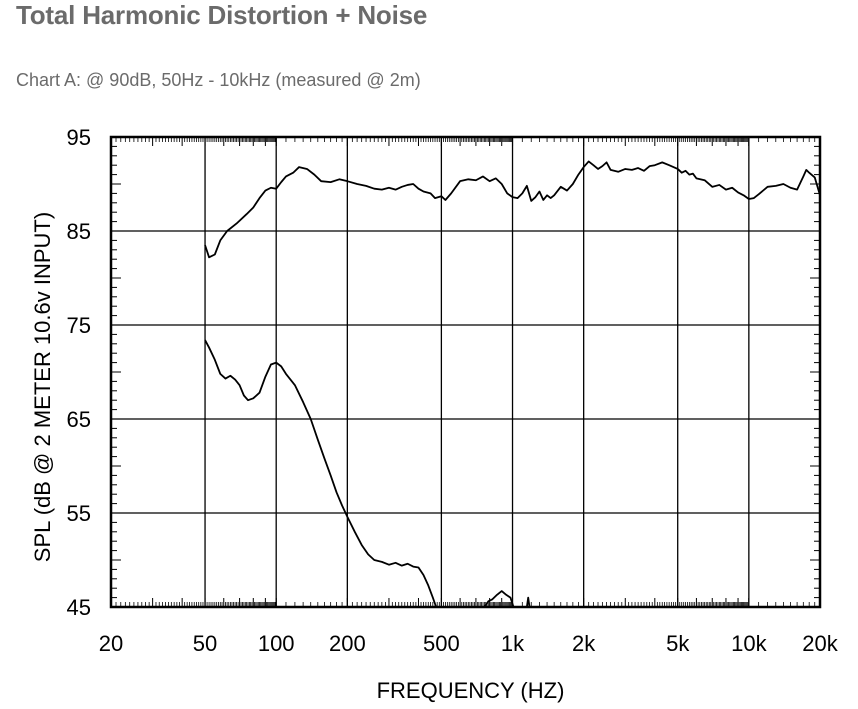 The width and height of the screenshot is (858, 709). What do you see at coordinates (79, 419) in the screenshot?
I see `y-tick-label: 65` at bounding box center [79, 419].